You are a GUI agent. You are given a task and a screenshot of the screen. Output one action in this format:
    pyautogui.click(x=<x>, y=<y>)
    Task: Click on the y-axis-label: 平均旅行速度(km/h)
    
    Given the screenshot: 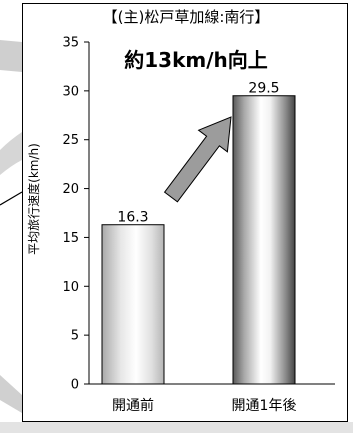 What is the action you would take?
    pyautogui.click(x=33, y=199)
    